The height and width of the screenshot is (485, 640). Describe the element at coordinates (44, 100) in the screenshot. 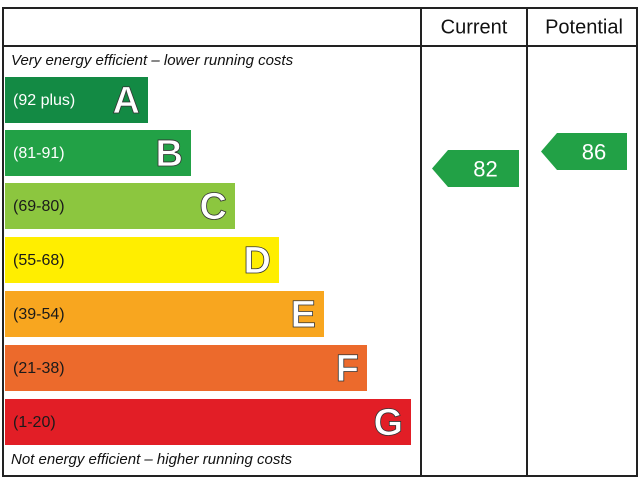

I see `band-range: (92 plus)` at that location.